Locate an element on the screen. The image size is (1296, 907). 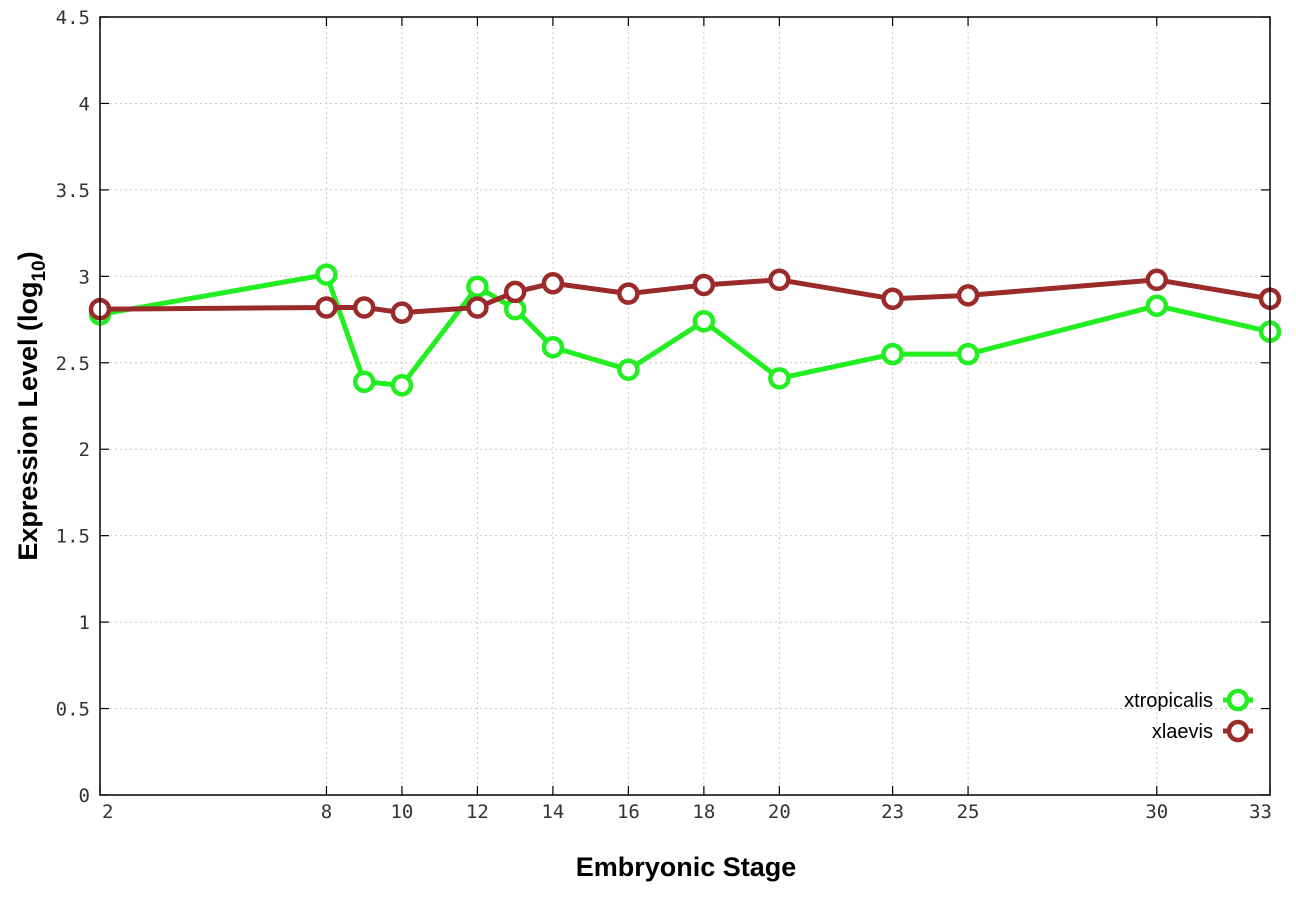
legend-label: xtropicalis is located at coordinates (1168, 701).